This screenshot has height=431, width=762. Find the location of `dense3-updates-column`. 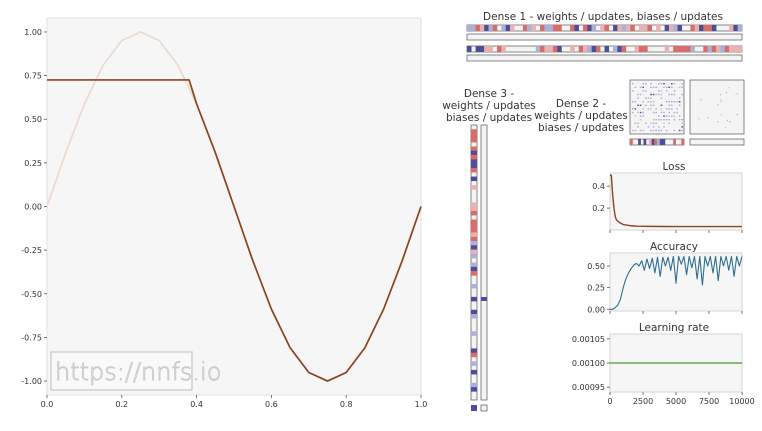

dense3-updates-column is located at coordinates (484, 262).